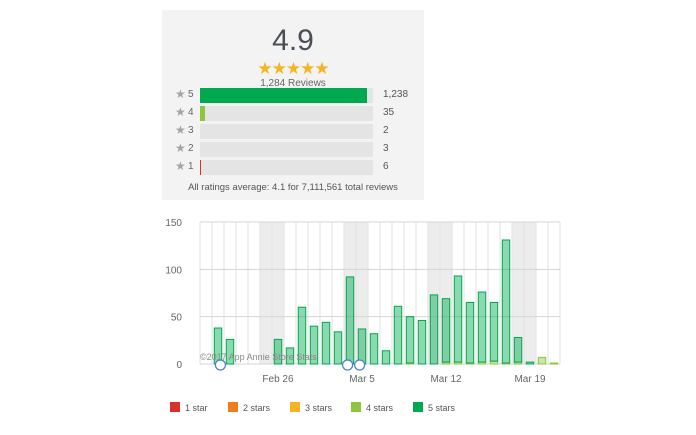  I want to click on chart-legend: 1 star 2 stars 3 stars 4 stars 5 stars, so click(370, 409).